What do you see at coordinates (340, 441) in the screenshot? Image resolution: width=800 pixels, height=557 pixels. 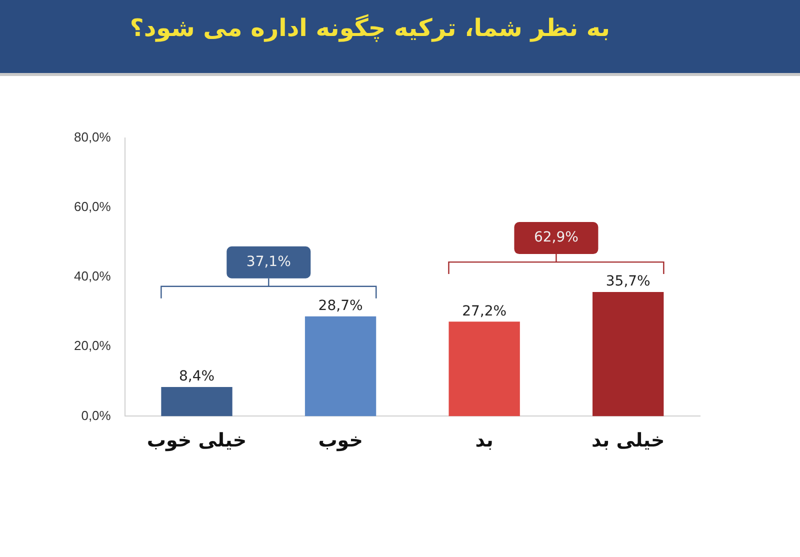 I see `x-tick-label: خوب` at bounding box center [340, 441].